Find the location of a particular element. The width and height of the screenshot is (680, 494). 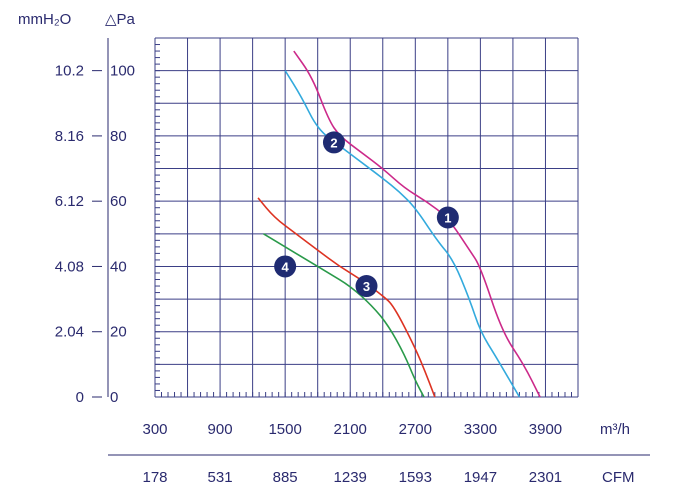

y-tick-label-pa: 40 is located at coordinates (118, 266).